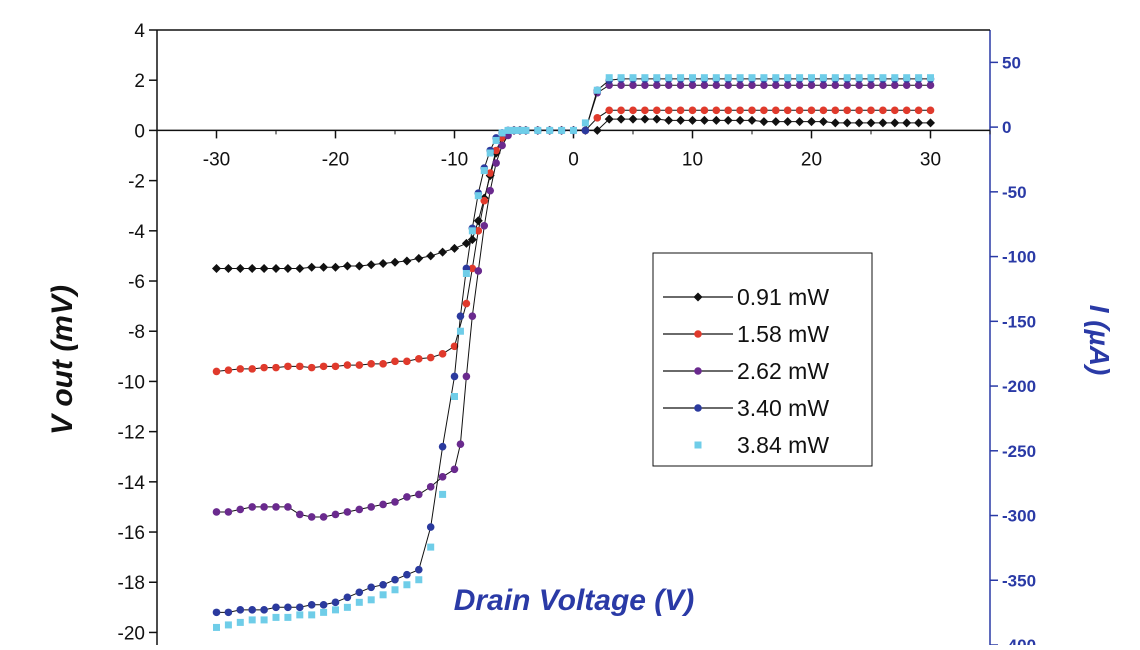 The image size is (1140, 650). Describe the element at coordinates (131, 433) in the screenshot. I see `y-tick-label: -12` at that location.